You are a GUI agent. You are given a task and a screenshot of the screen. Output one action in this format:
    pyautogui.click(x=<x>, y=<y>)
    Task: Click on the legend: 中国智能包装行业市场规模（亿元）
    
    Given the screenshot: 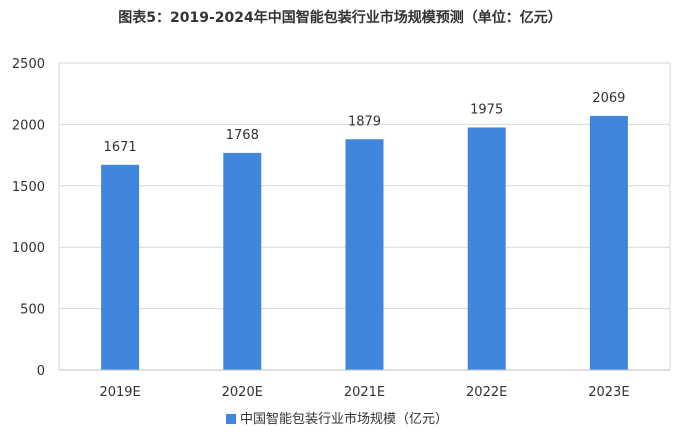 What is the action you would take?
    pyautogui.click(x=337, y=419)
    